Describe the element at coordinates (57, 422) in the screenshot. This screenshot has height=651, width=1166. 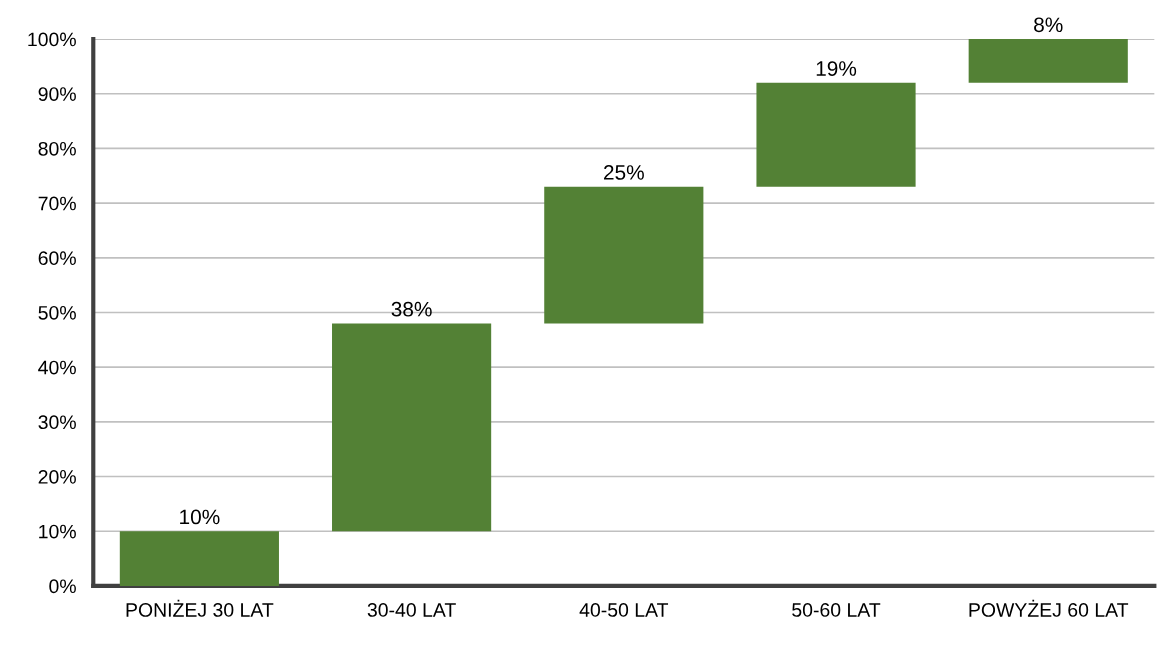
I see `y-tick-label: 30%` at that location.